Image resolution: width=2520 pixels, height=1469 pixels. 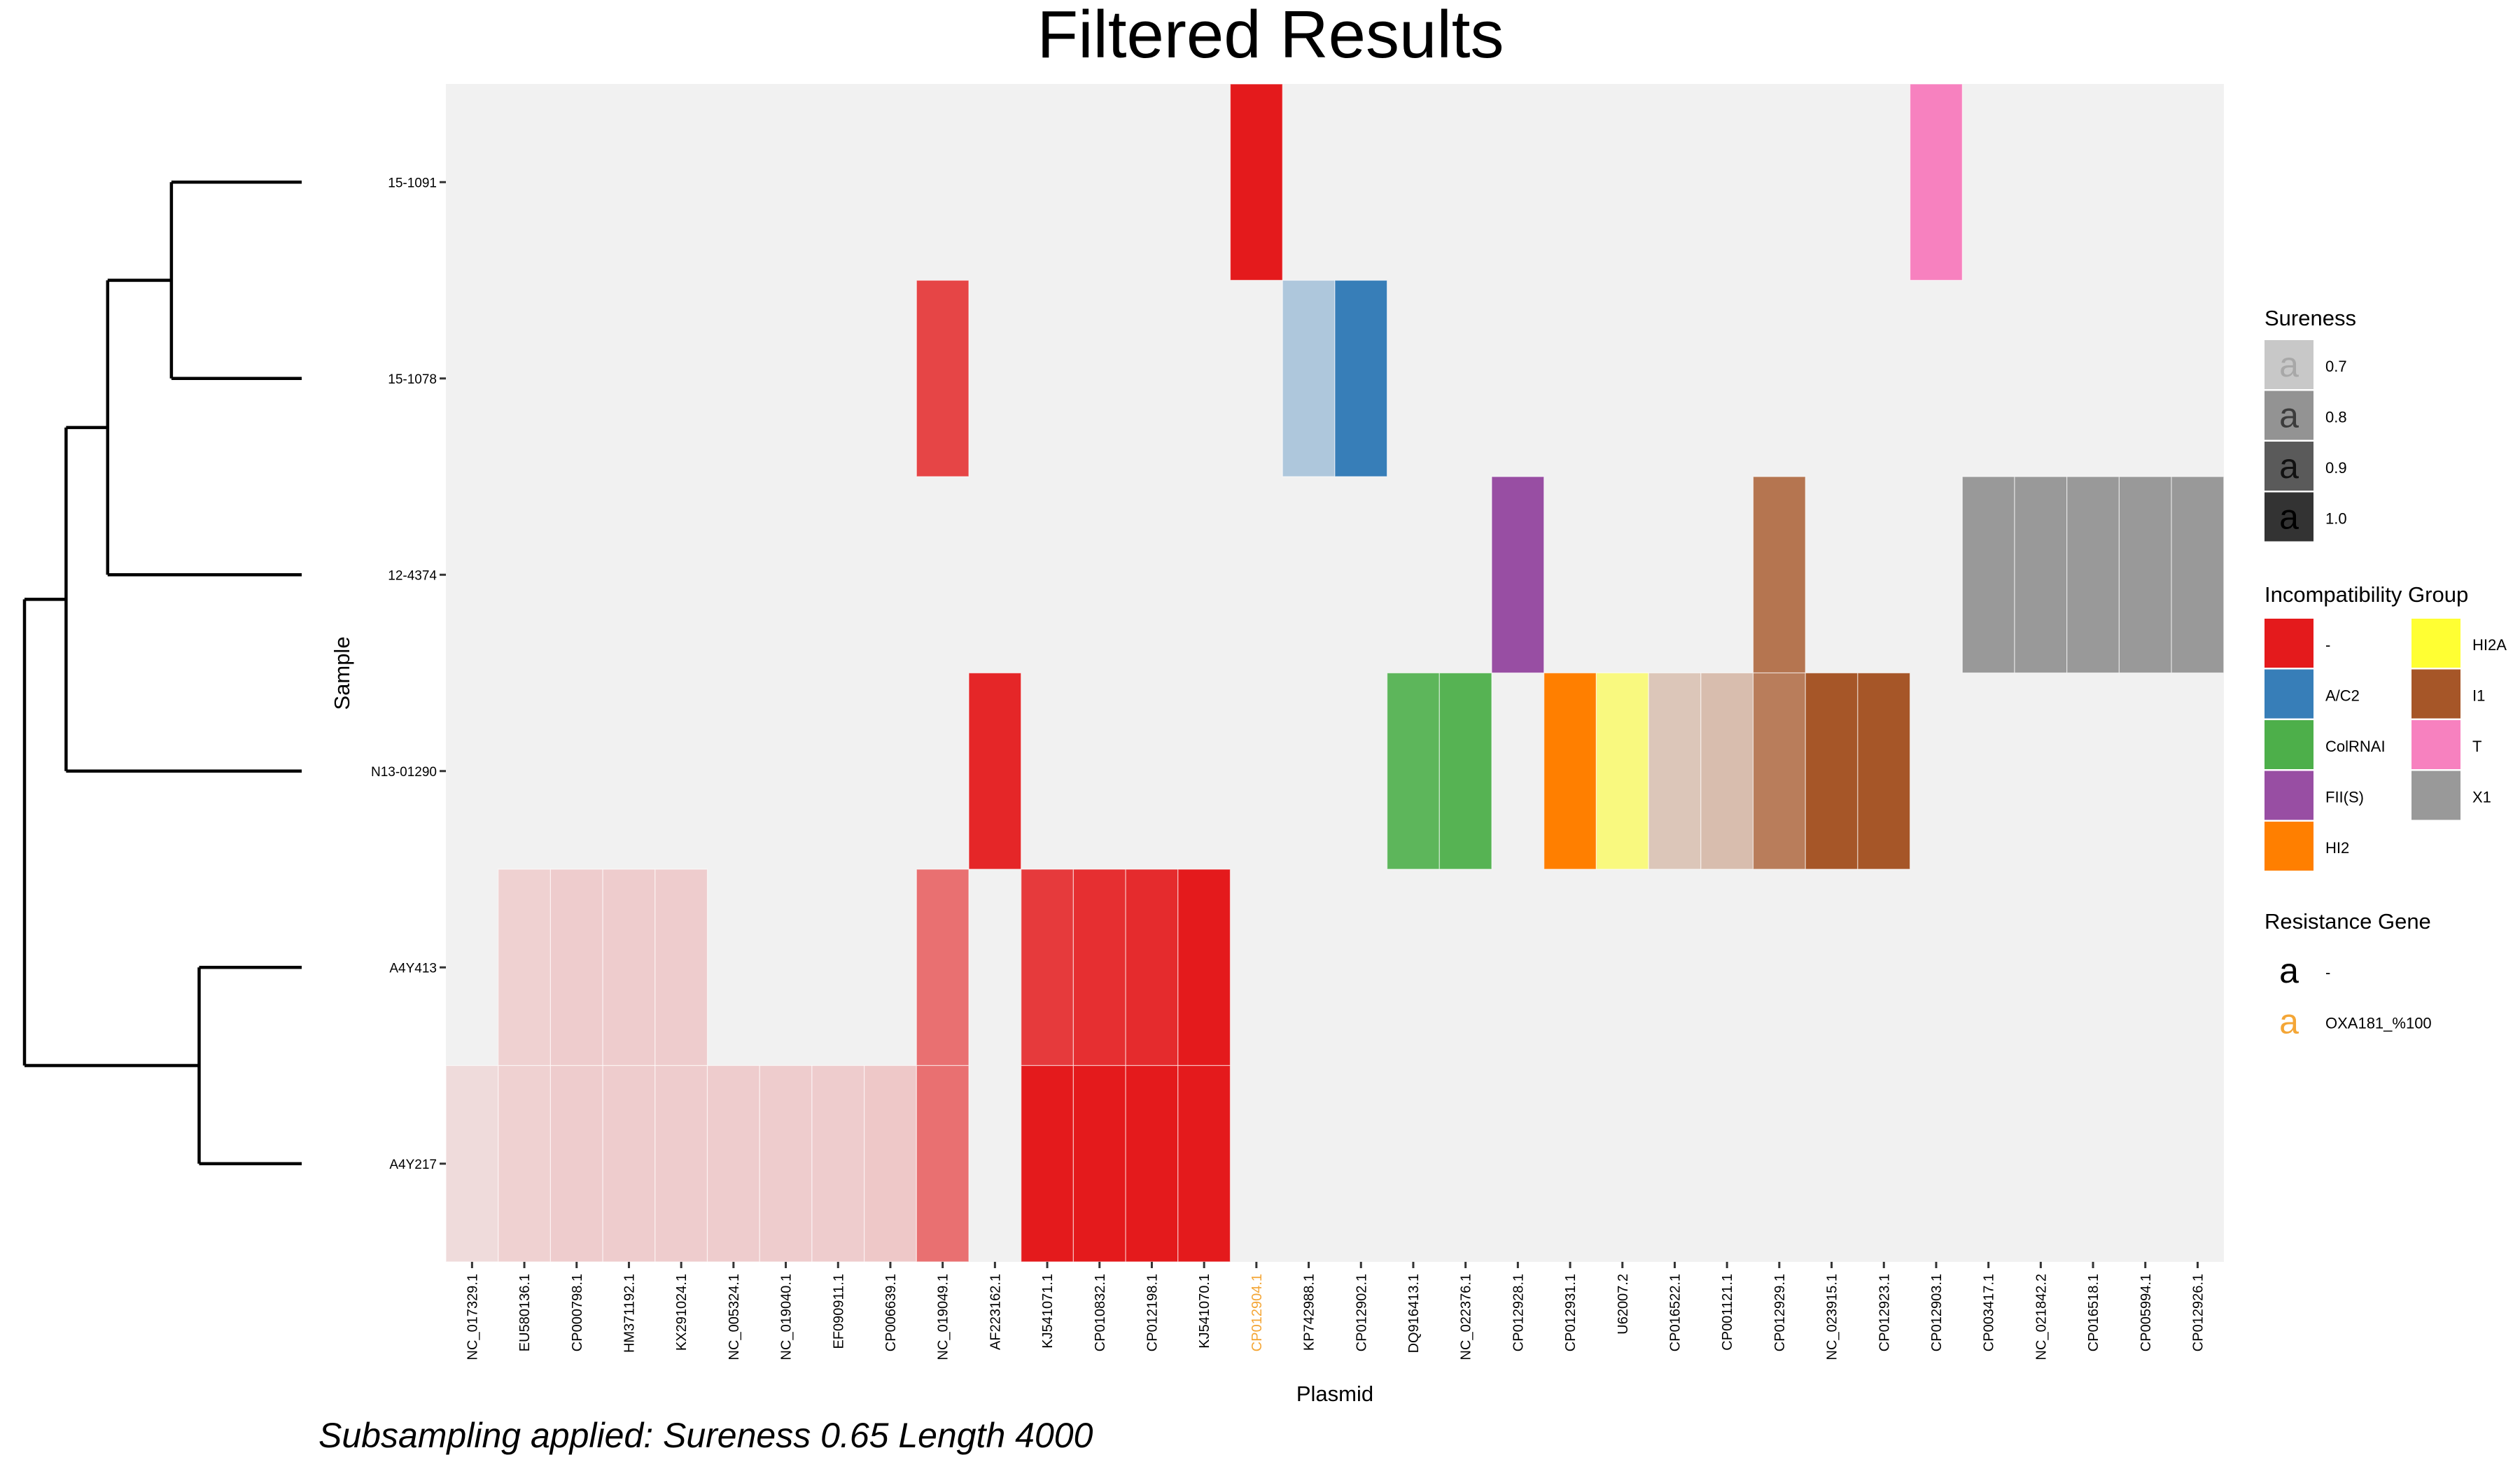 I want to click on legend-resistance-label-dash: -, so click(x=2327, y=973).